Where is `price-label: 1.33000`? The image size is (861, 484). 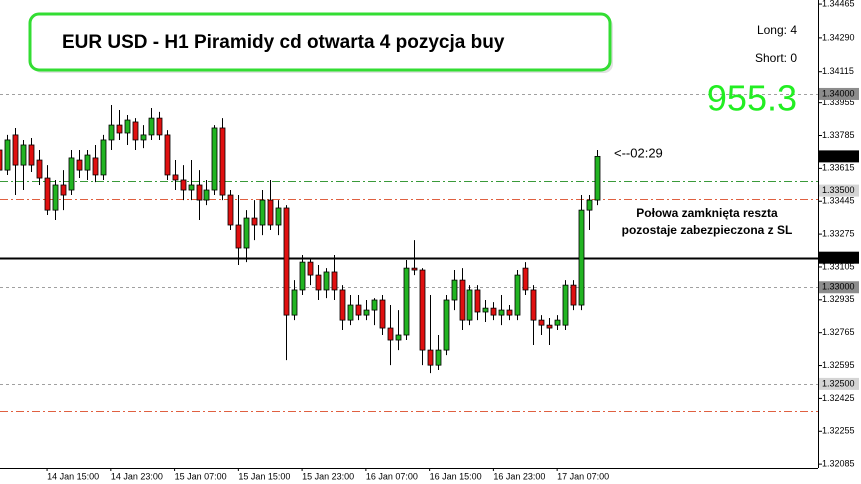
price-label: 1.33000 is located at coordinates (838, 287).